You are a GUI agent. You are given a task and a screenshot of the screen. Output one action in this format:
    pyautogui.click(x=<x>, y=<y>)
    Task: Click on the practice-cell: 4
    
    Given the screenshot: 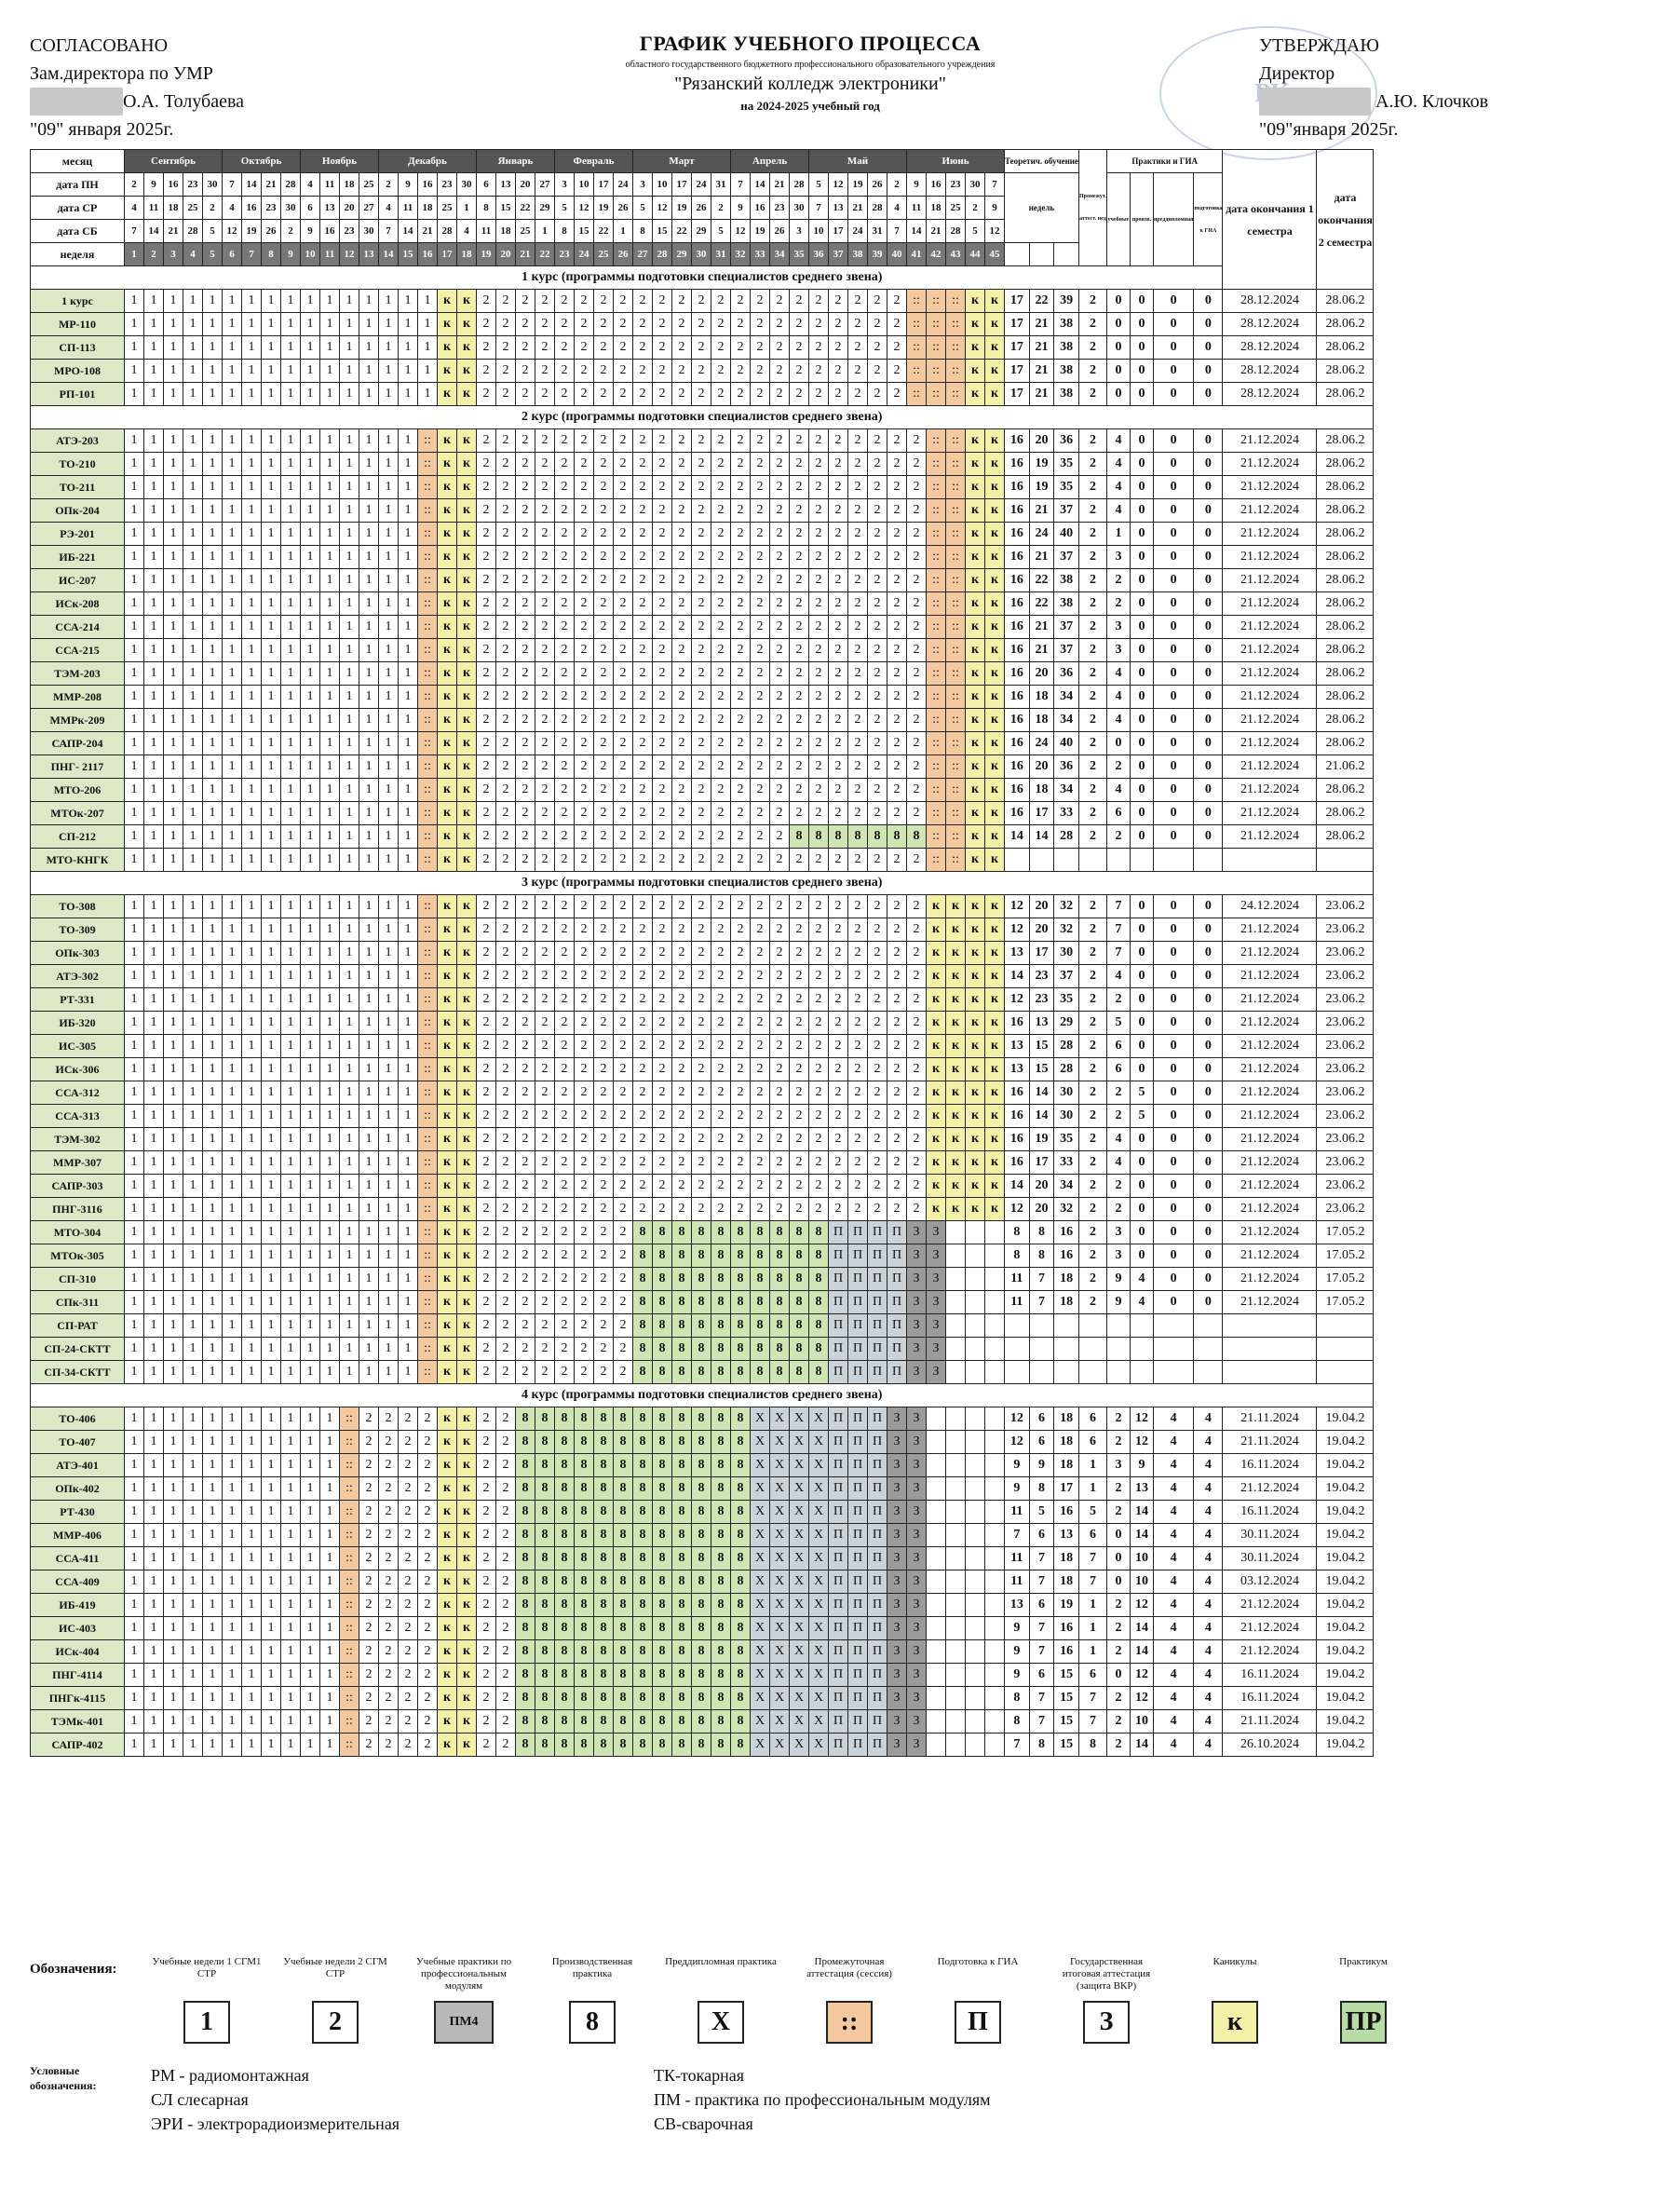 What is the action you would take?
    pyautogui.click(x=1208, y=1628)
    